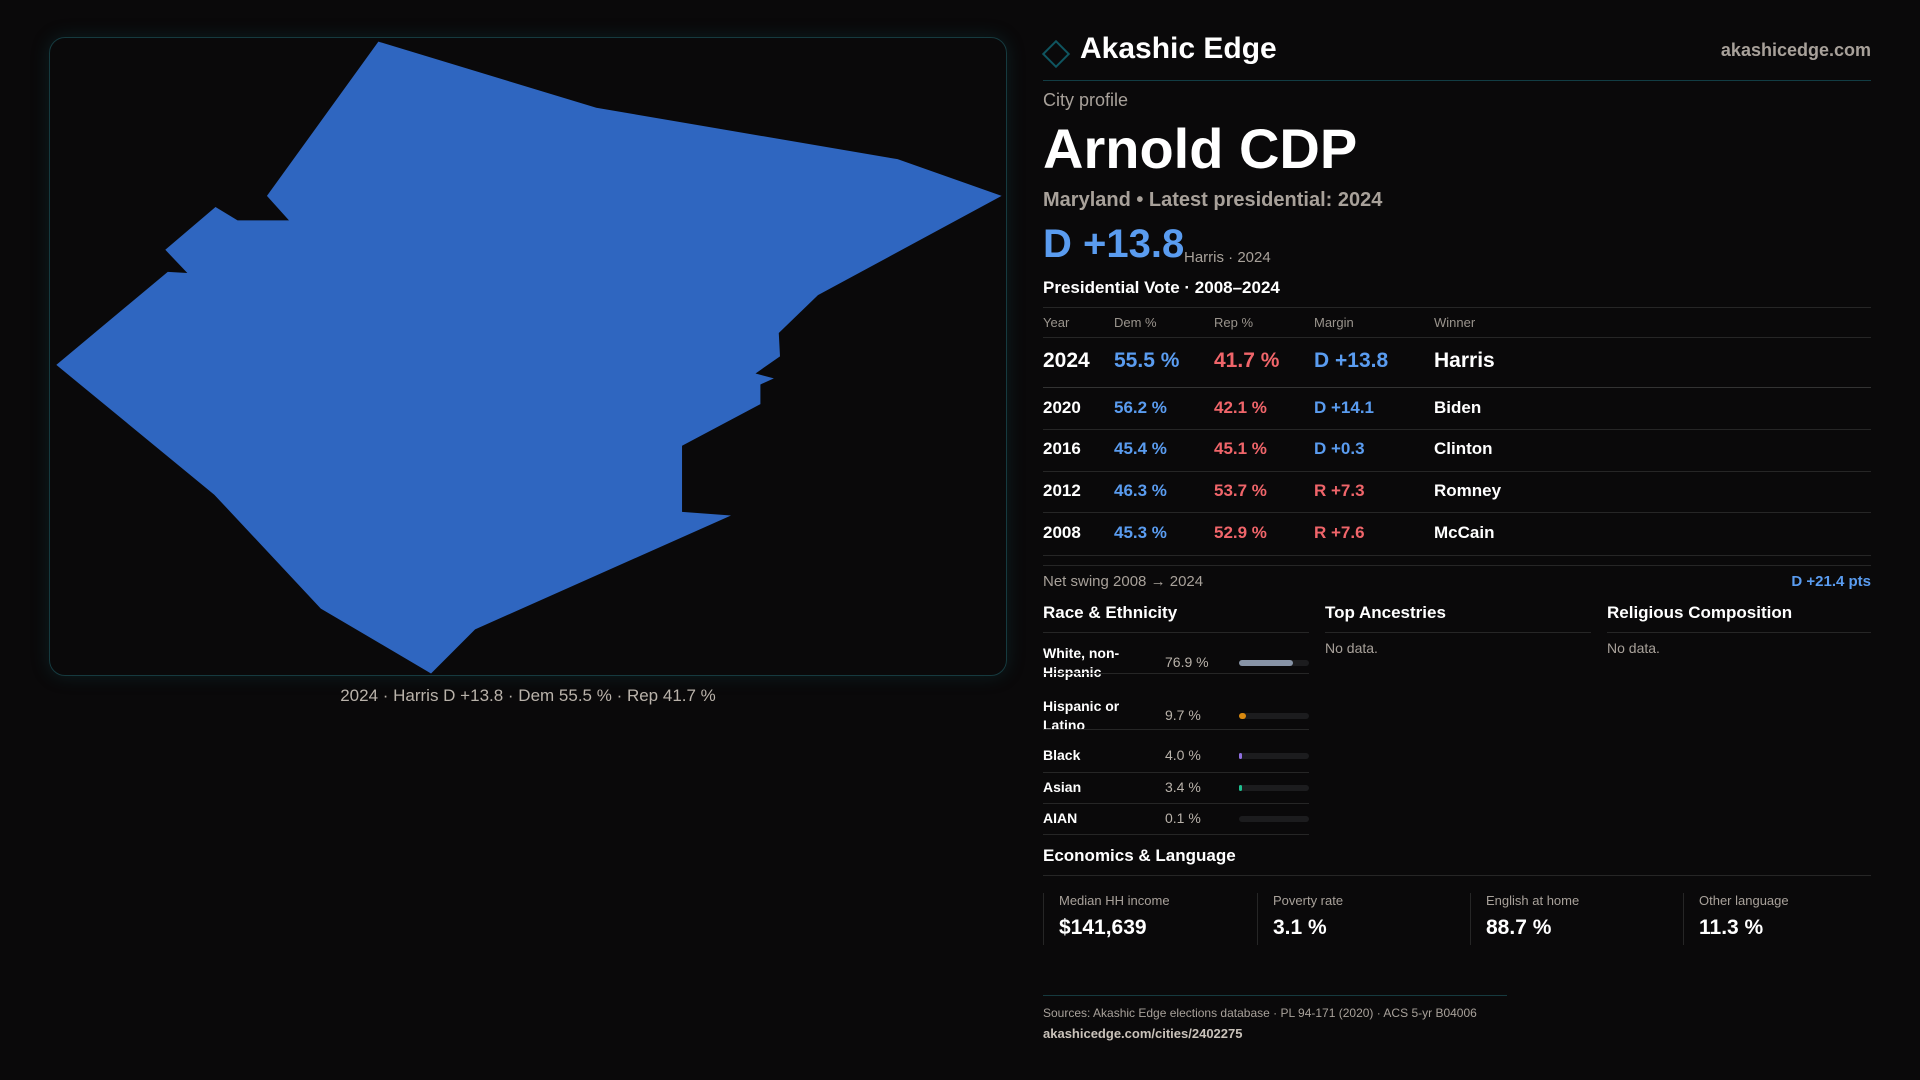 The height and width of the screenshot is (1080, 1920). I want to click on vote-margin-cell: D +0.3, so click(1339, 448).